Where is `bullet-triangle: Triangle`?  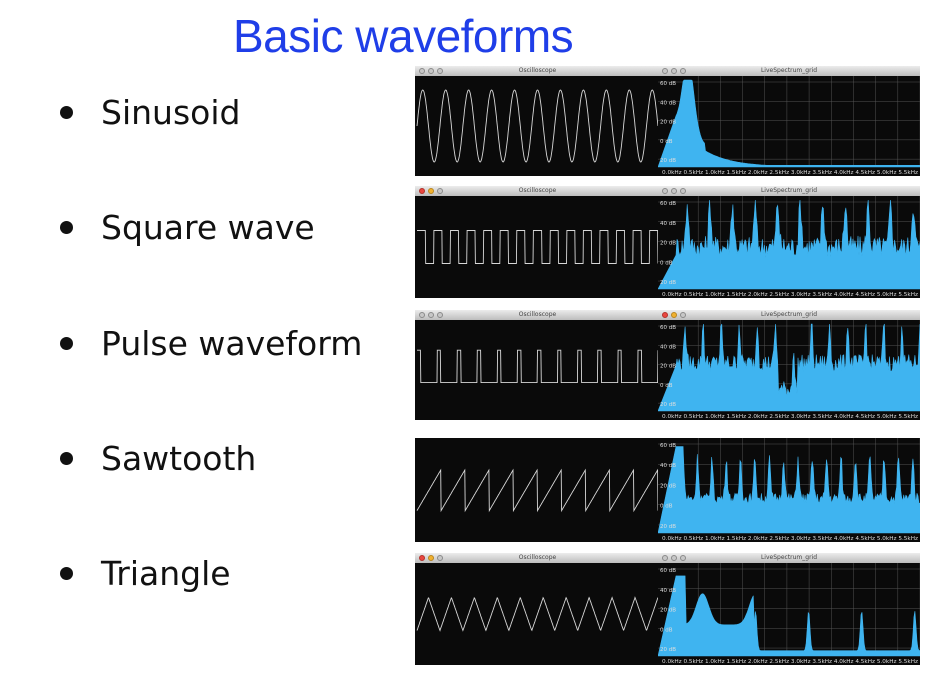 bullet-triangle: Triangle is located at coordinates (145, 573).